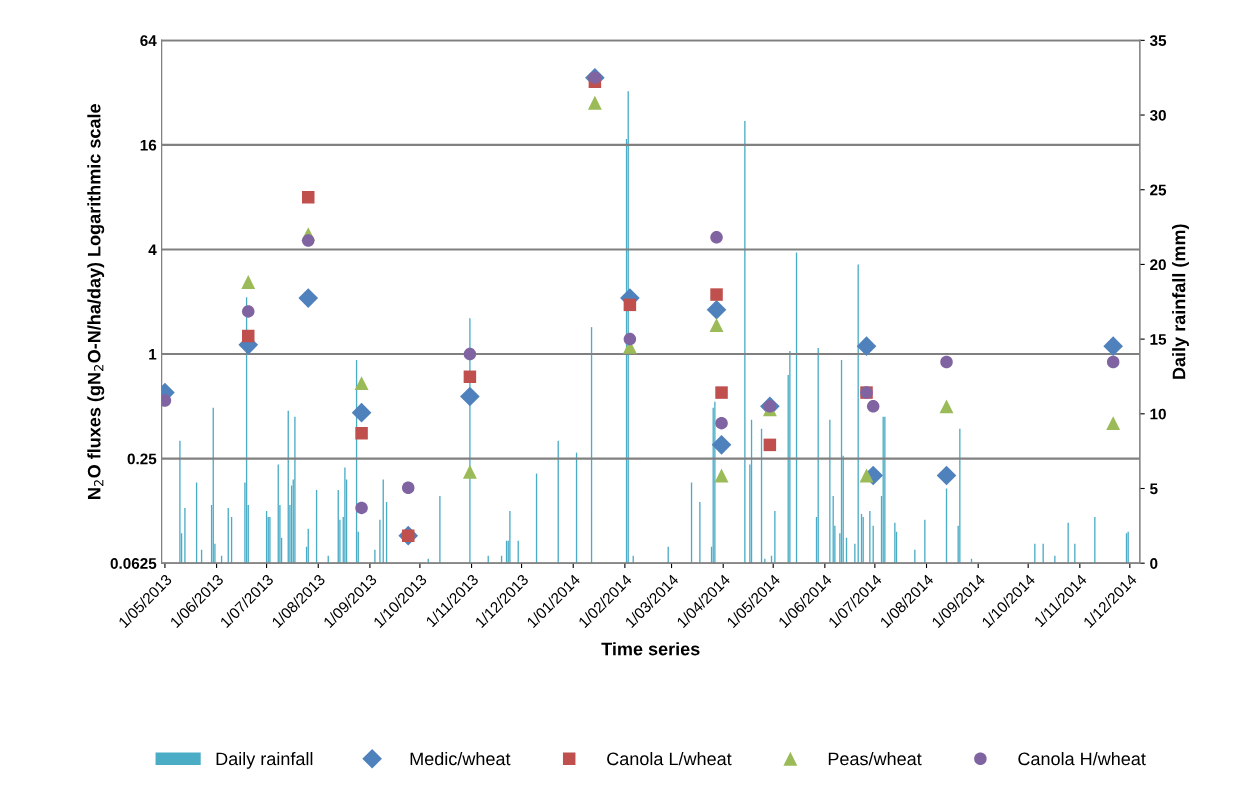 The width and height of the screenshot is (1243, 791). Describe the element at coordinates (264, 760) in the screenshot. I see `legend-label: Daily rainfall` at that location.